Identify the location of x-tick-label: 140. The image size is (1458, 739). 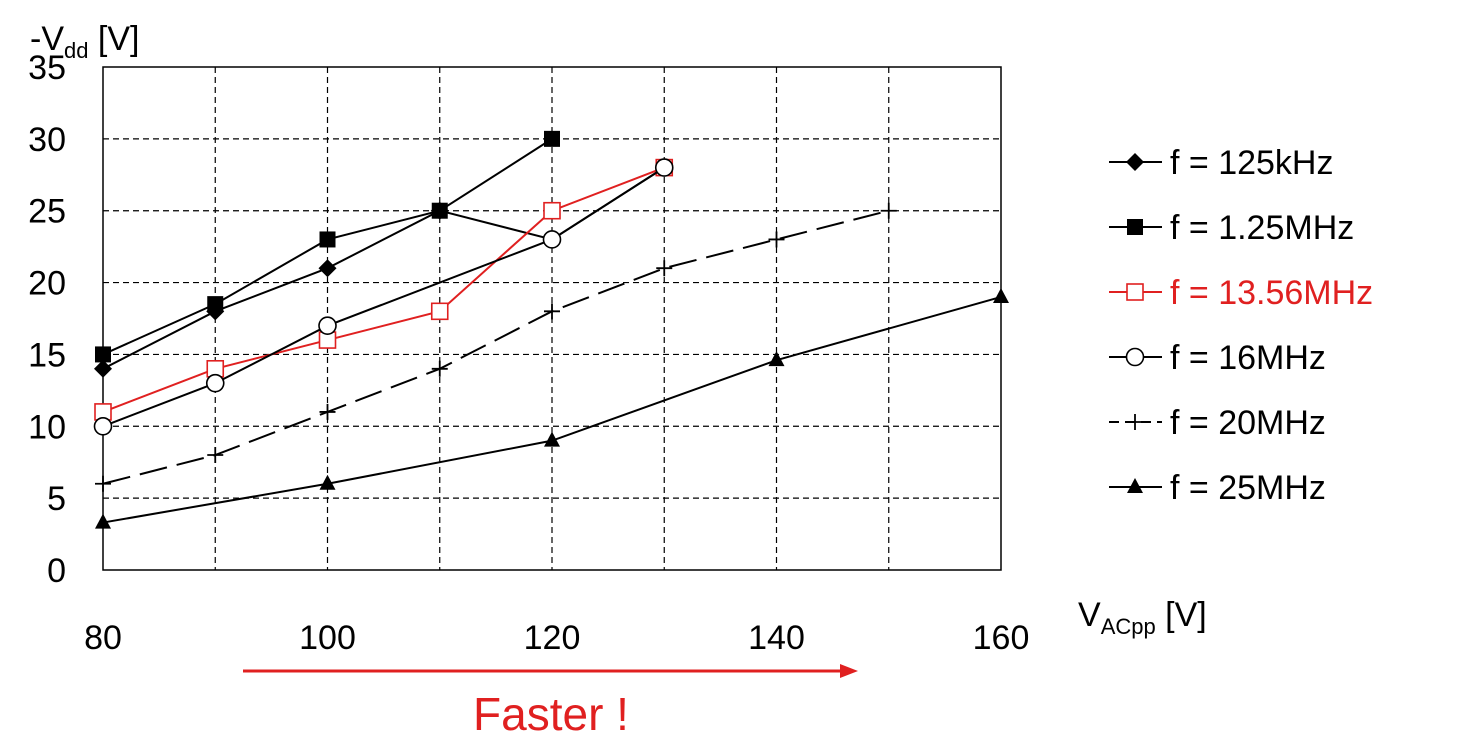
(776, 638).